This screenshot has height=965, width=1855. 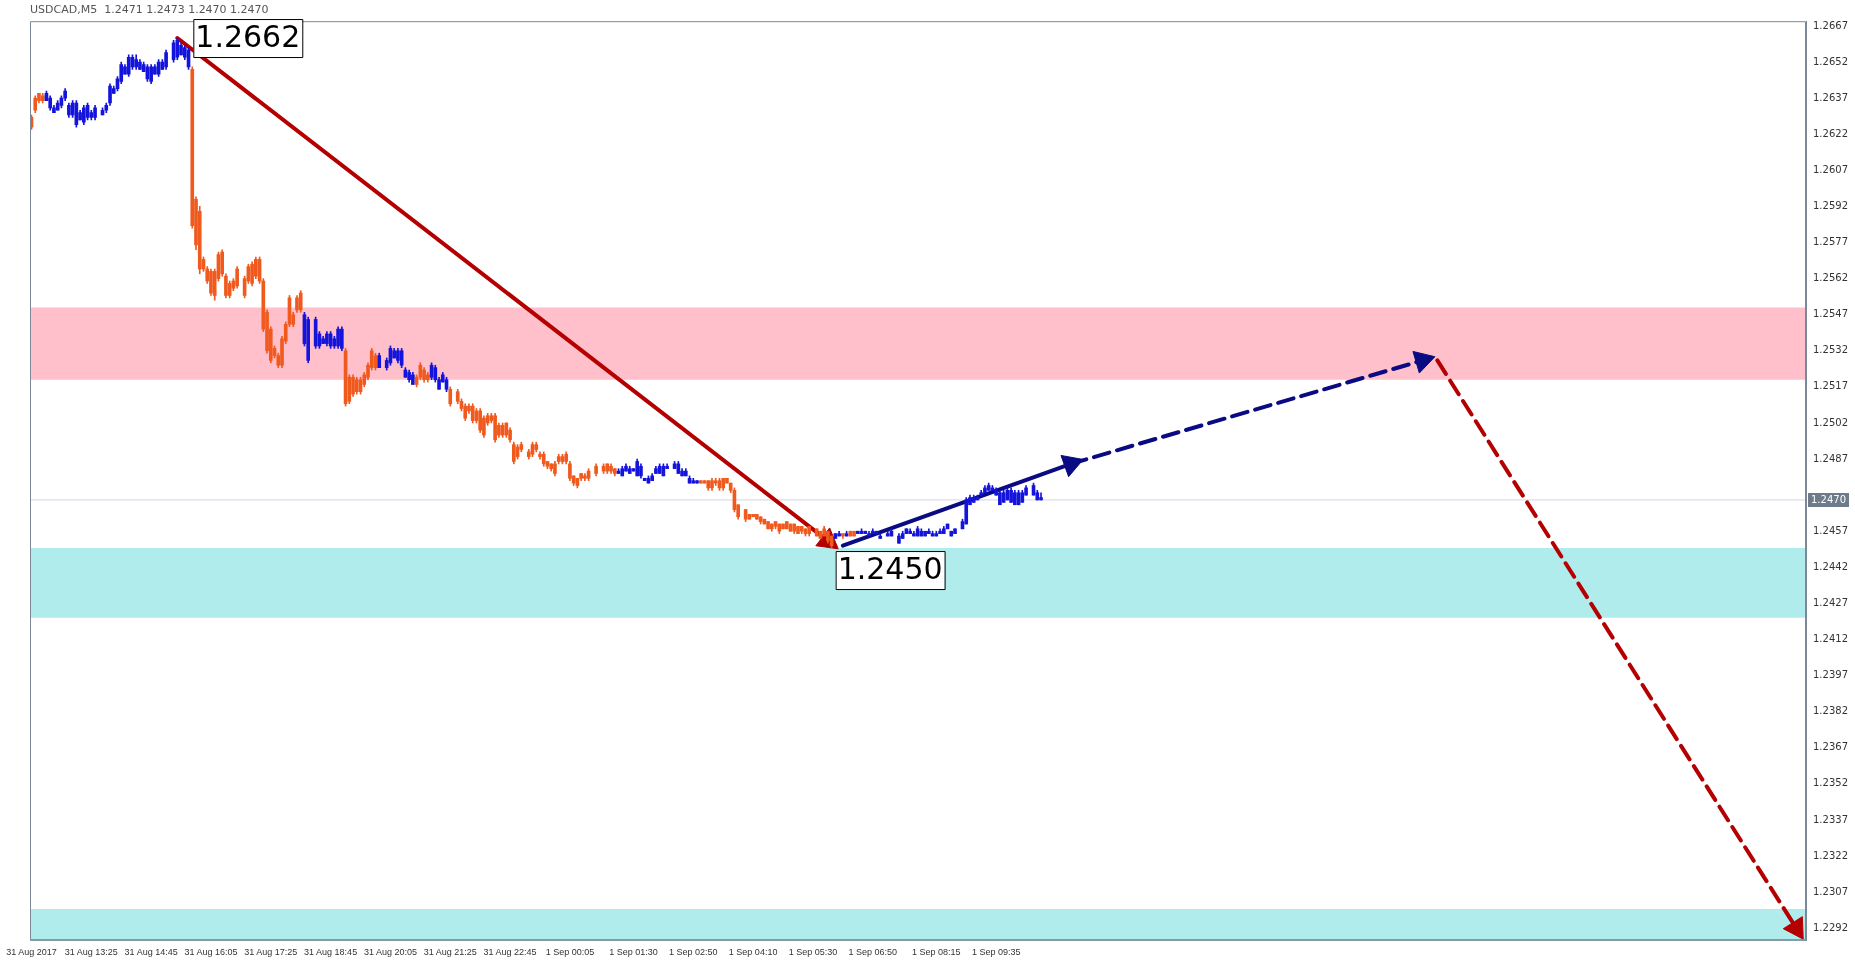 I want to click on y-tick-label: 1.2547, so click(x=1831, y=314).